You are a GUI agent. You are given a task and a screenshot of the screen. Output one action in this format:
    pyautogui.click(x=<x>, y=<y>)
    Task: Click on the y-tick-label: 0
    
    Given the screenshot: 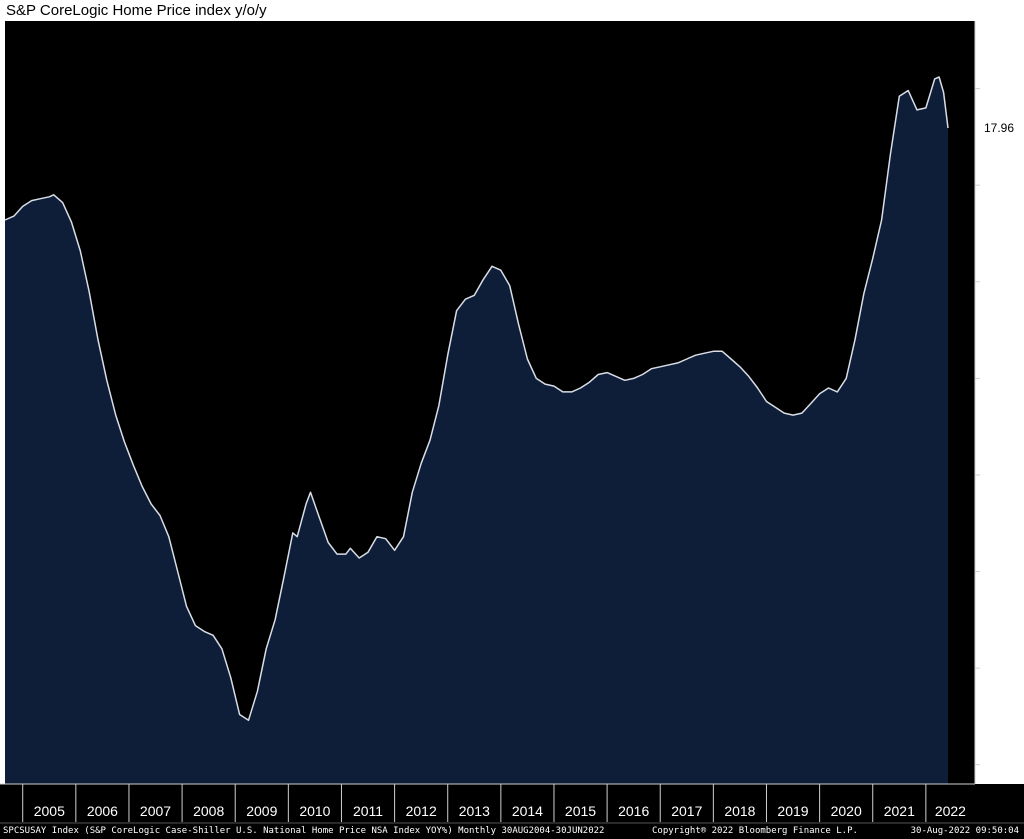 What is the action you would take?
    pyautogui.click(x=990, y=475)
    